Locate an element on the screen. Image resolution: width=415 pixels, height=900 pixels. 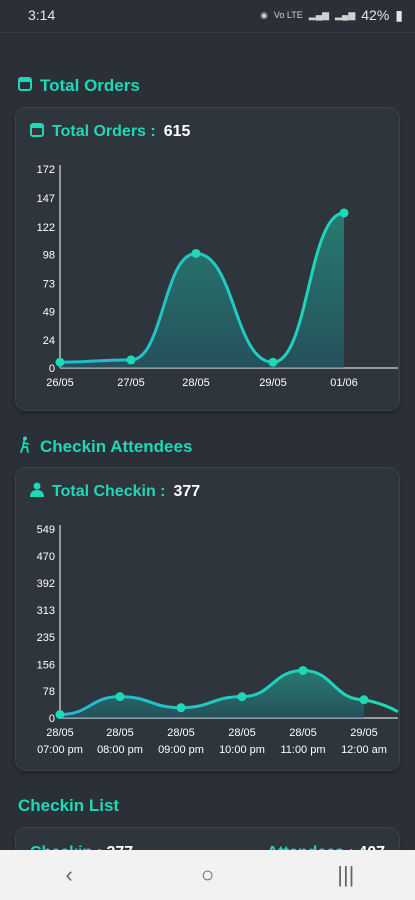
y-tick-label: 392 is located at coordinates (46, 584).